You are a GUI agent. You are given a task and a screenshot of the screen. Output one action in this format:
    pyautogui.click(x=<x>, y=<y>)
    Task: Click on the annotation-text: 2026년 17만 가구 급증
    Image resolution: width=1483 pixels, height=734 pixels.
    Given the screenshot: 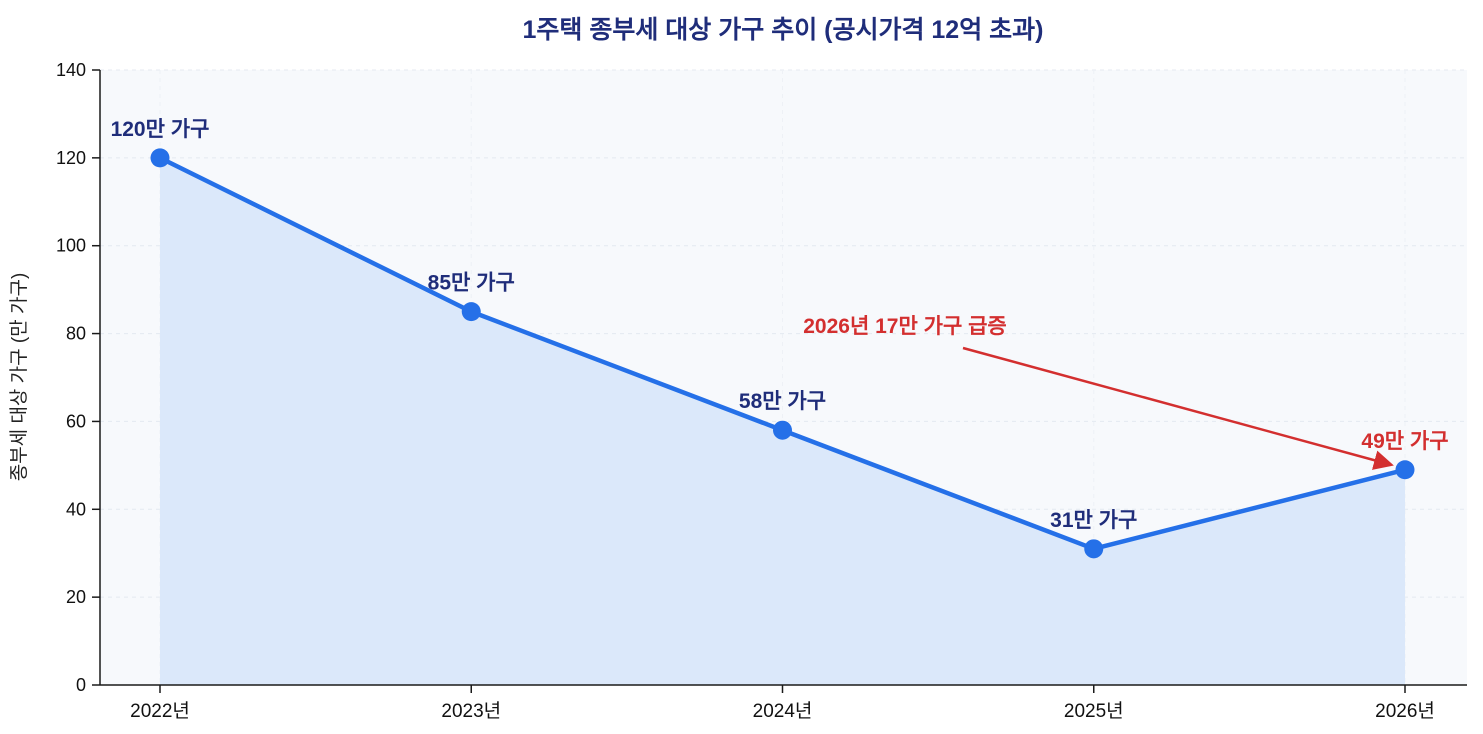 What is the action you would take?
    pyautogui.click(x=905, y=326)
    